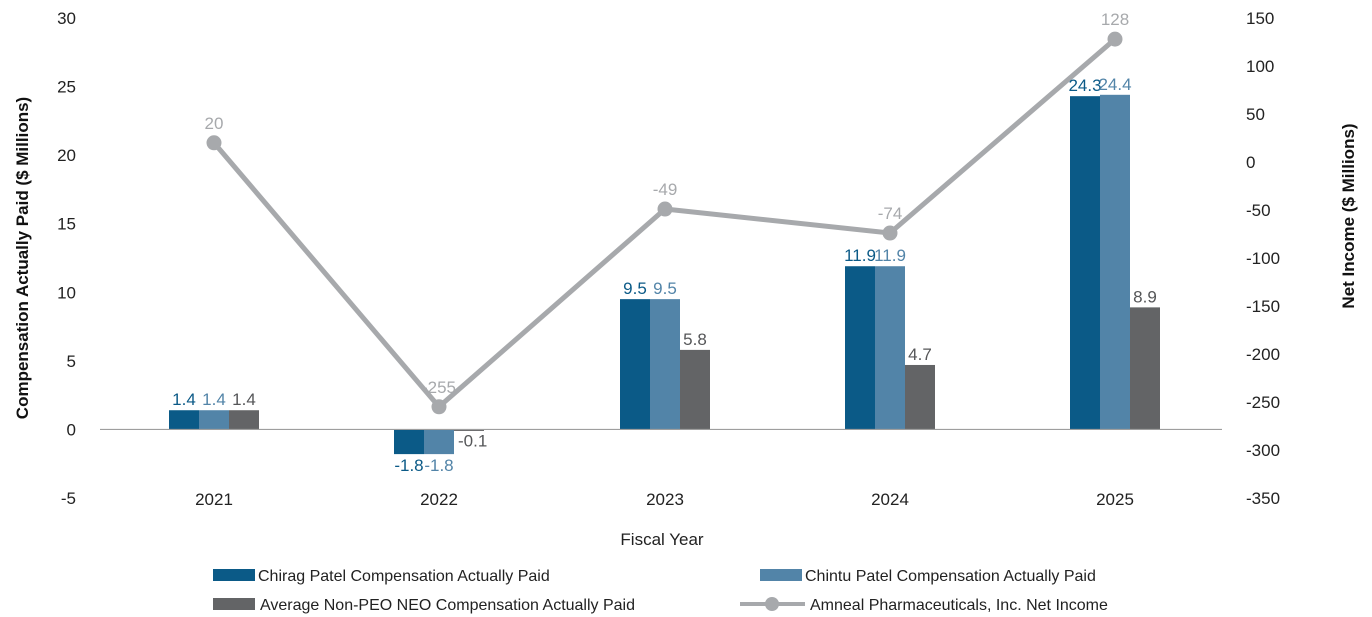 Image resolution: width=1372 pixels, height=617 pixels. What do you see at coordinates (214, 499) in the screenshot?
I see `x-tick-label: 2021` at bounding box center [214, 499].